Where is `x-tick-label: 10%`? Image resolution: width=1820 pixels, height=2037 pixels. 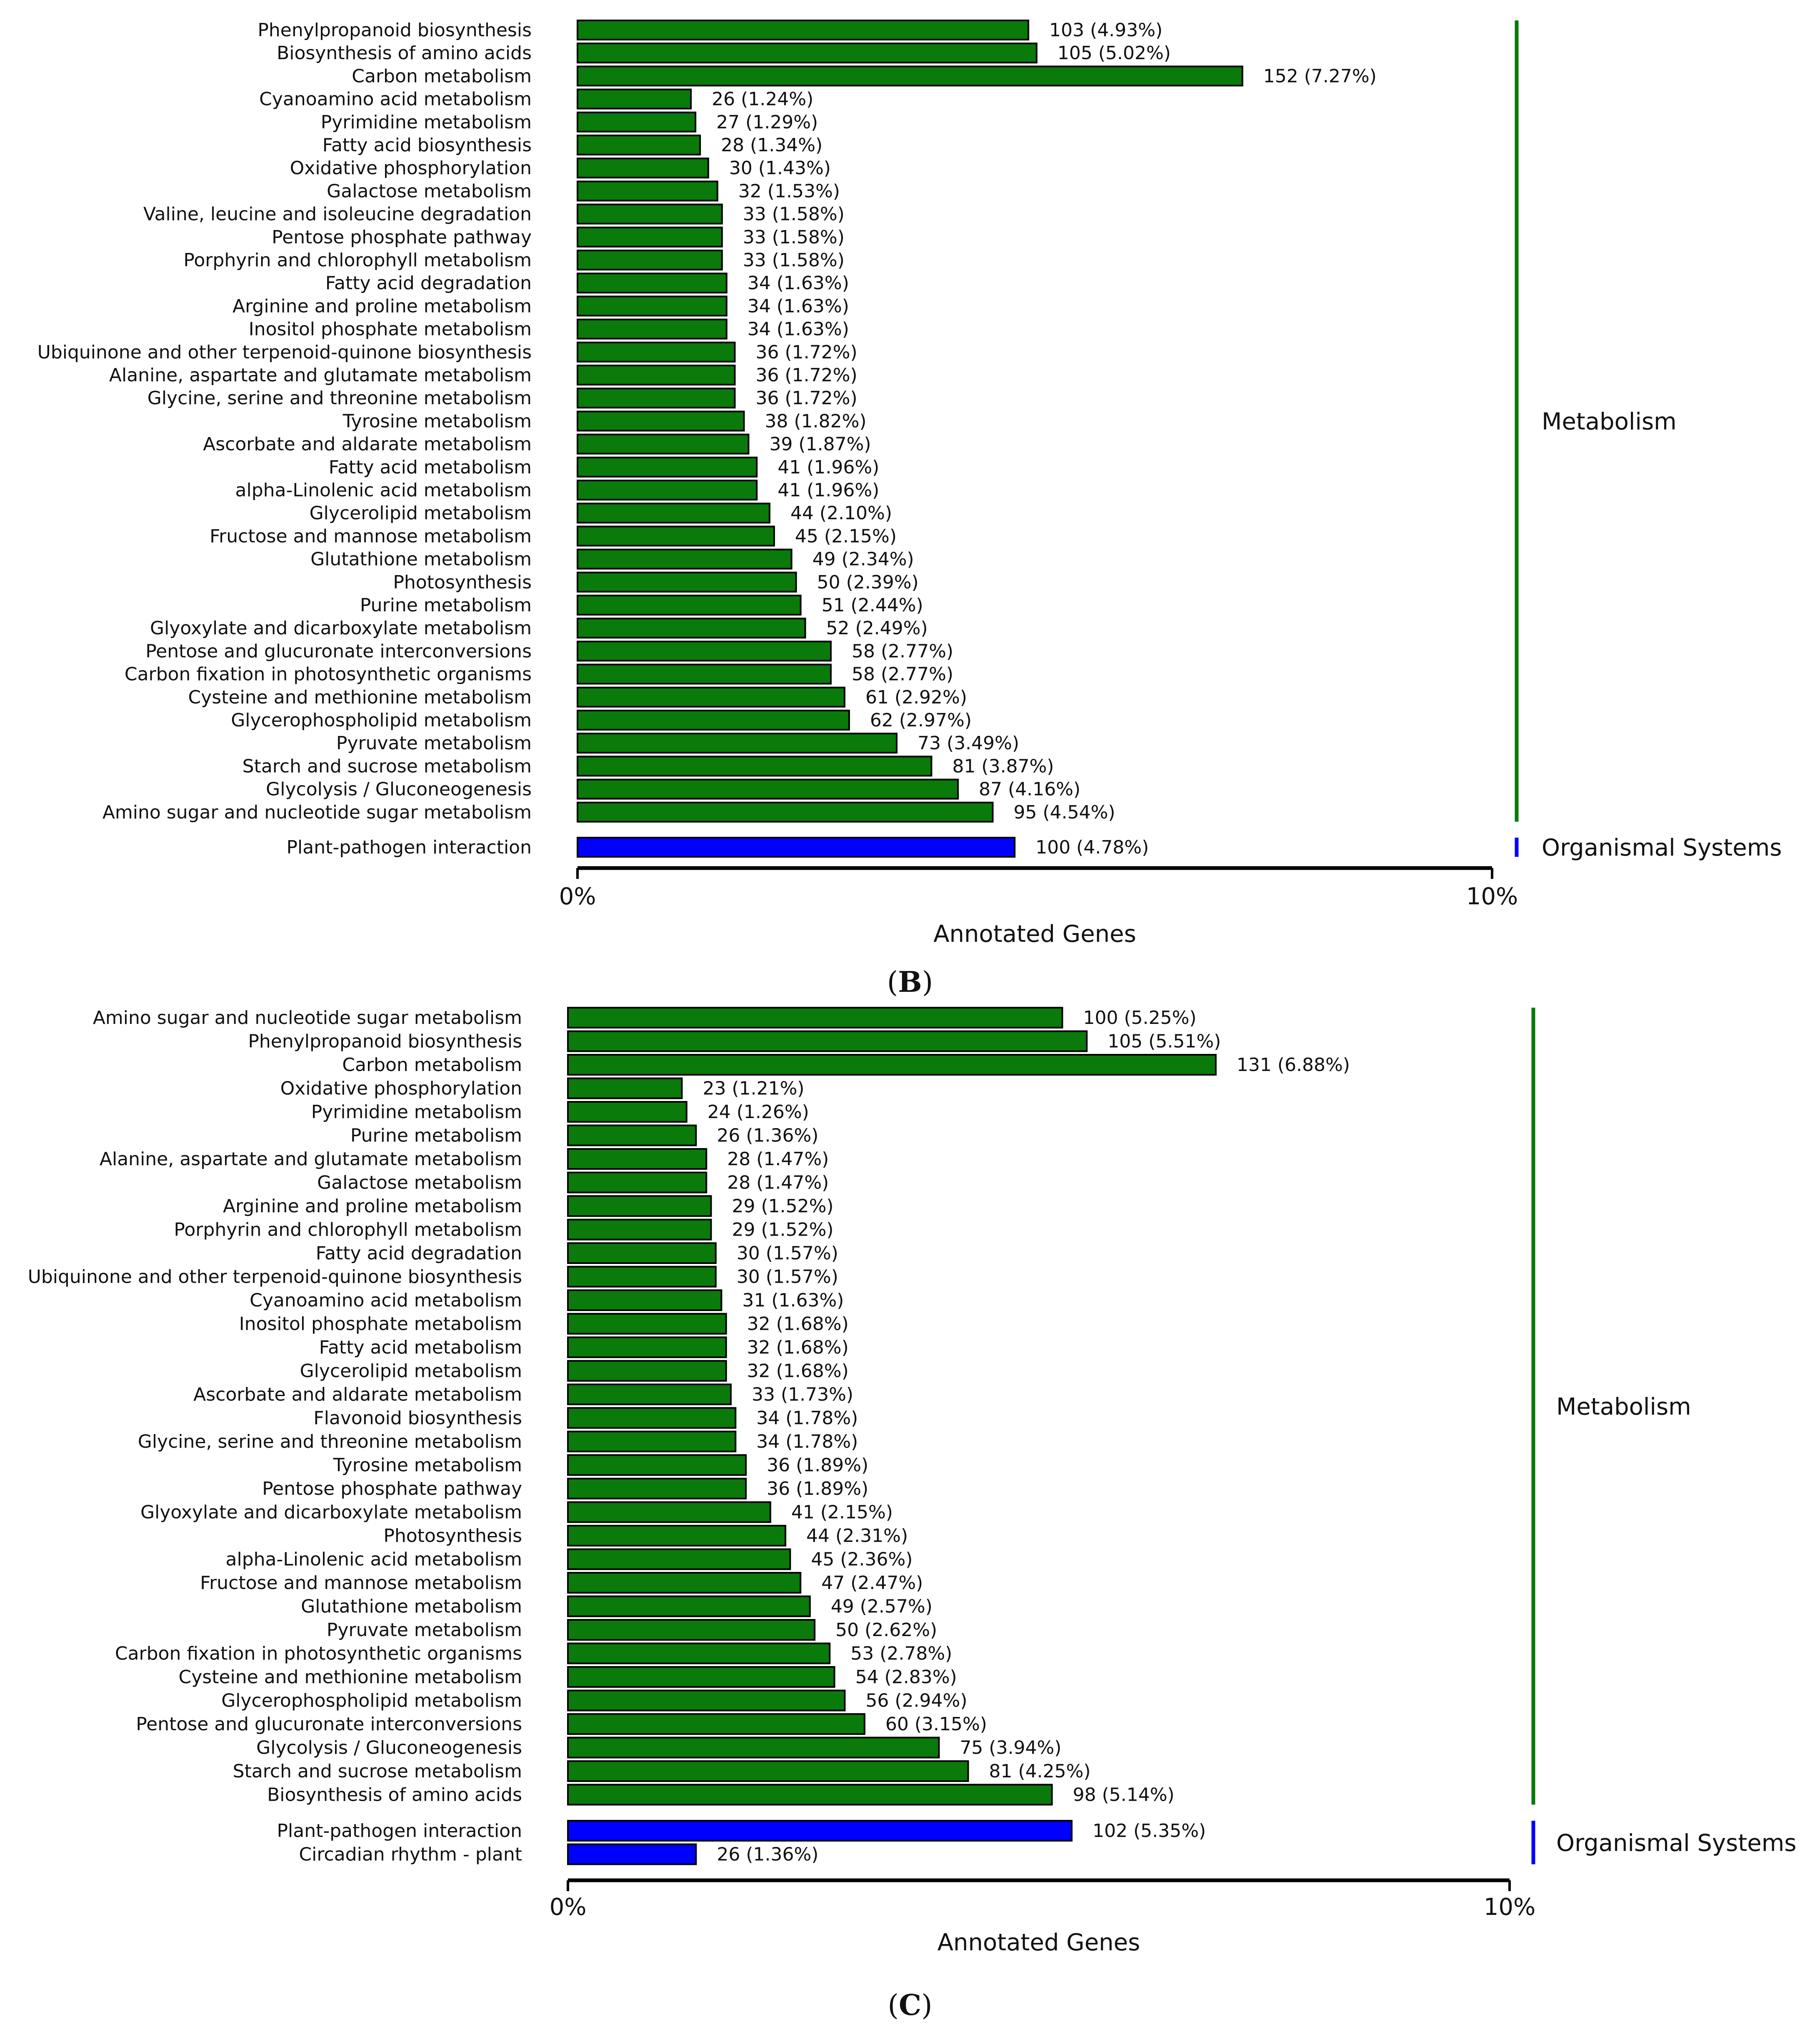
x-tick-label: 10% is located at coordinates (1492, 896).